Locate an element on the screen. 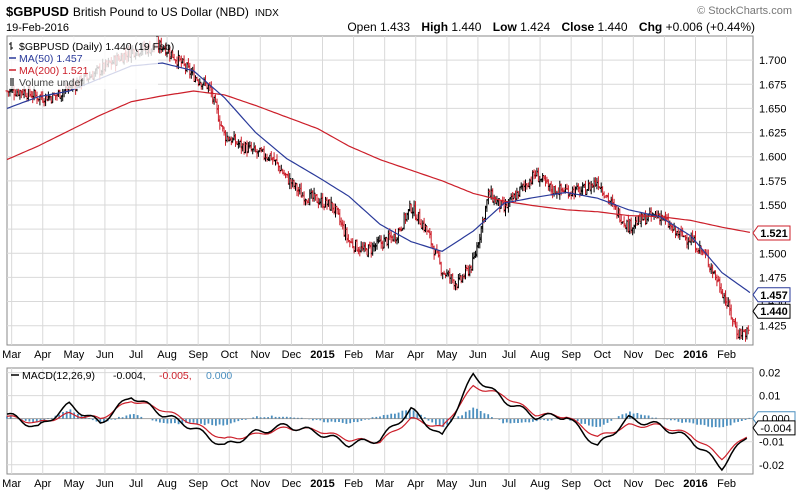 The height and width of the screenshot is (495, 800). macd-x-tick-label: Oct is located at coordinates (602, 484).